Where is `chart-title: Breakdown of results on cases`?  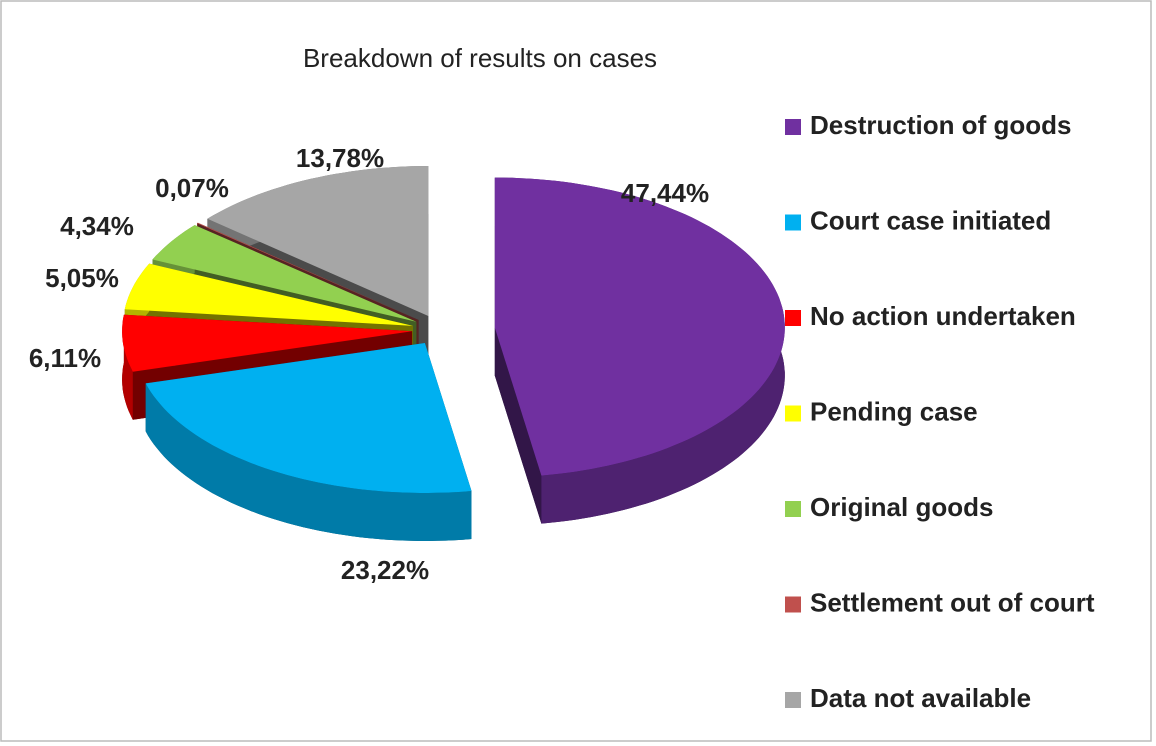
chart-title: Breakdown of results on cases is located at coordinates (480, 58).